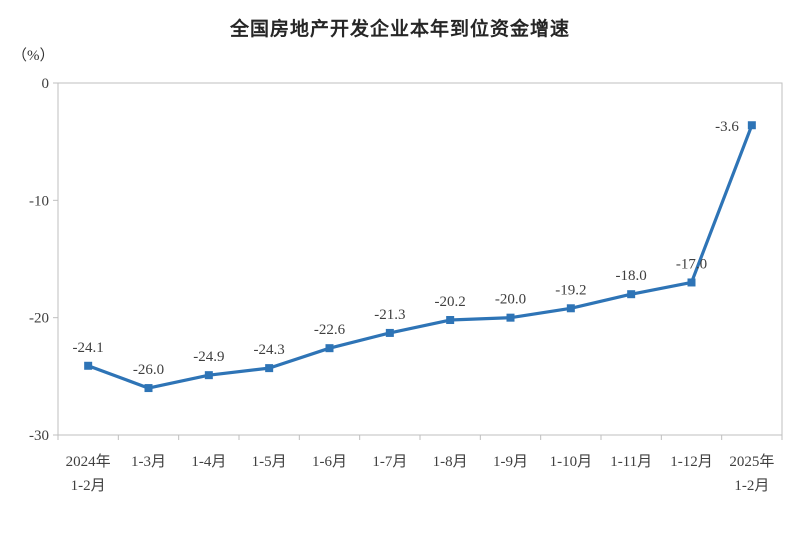 This screenshot has height=539, width=800. Describe the element at coordinates (148, 462) in the screenshot. I see `x-axis-tick-label: 1-3月` at that location.